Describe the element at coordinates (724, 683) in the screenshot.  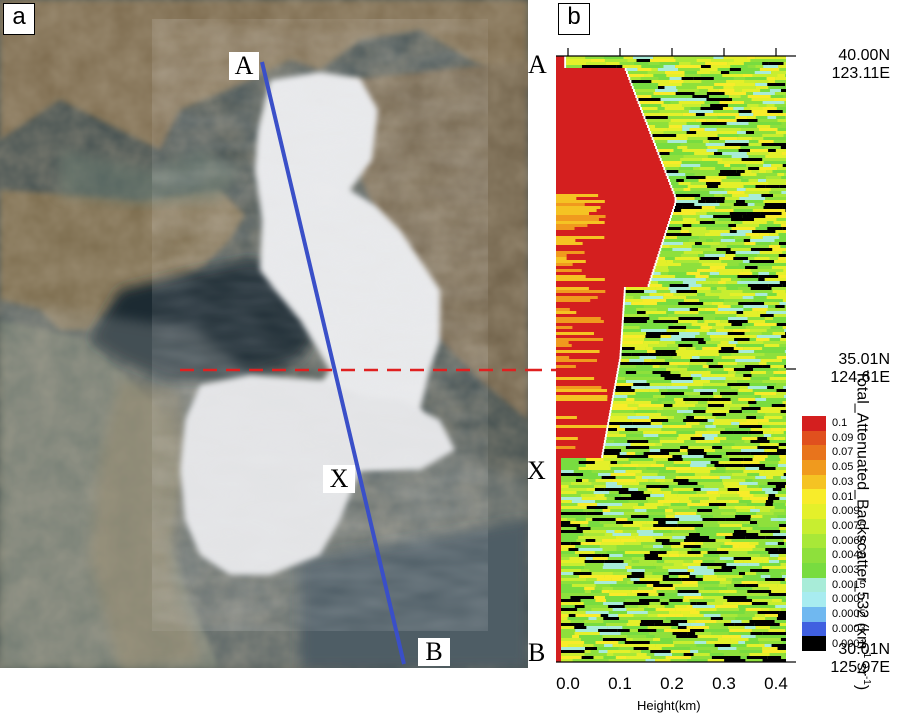
I see `x-tick-label: 0.3` at that location.